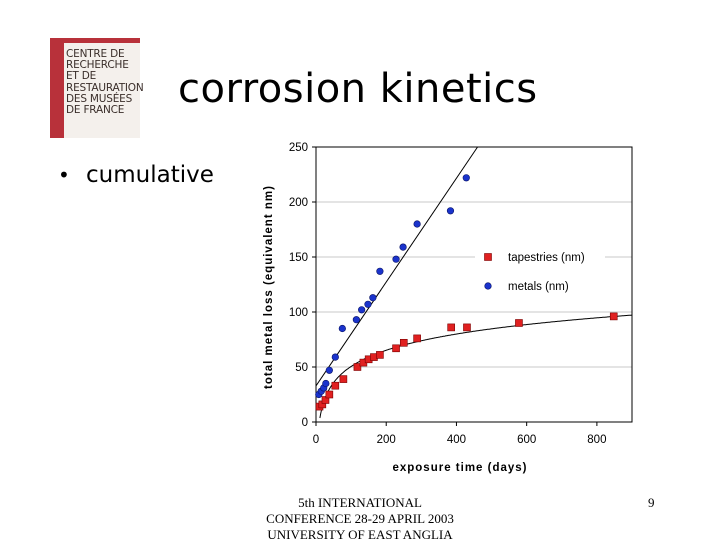  What do you see at coordinates (456, 440) in the screenshot?
I see `x-tick-label: 400` at bounding box center [456, 440].